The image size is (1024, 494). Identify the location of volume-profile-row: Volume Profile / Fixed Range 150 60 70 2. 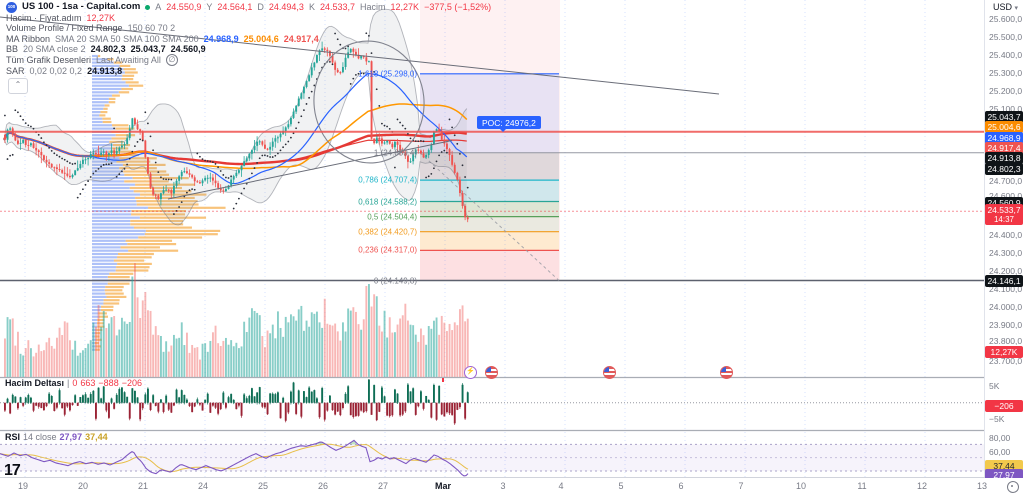
(249, 28).